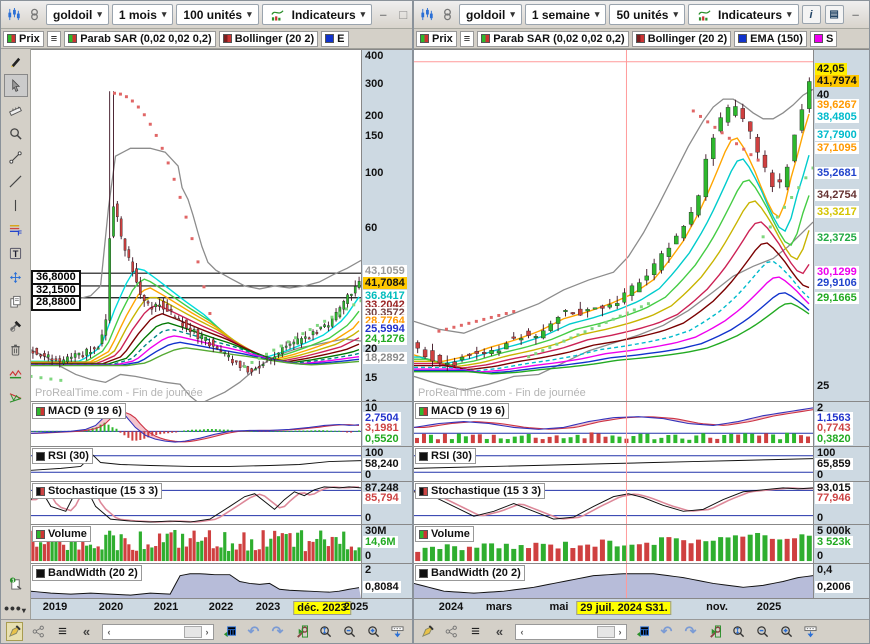  Describe the element at coordinates (16, 181) in the screenshot. I see `trendline-icon` at that location.